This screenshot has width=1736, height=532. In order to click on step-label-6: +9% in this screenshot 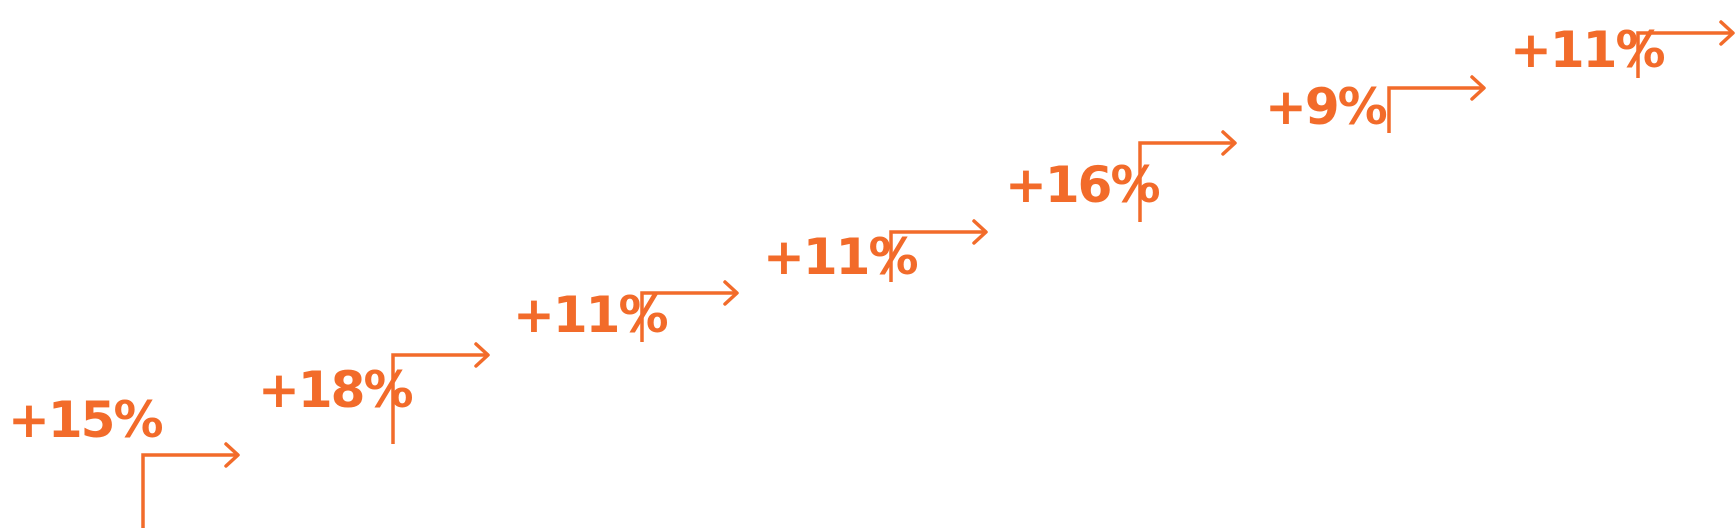, I will do `click(1326, 107)`.